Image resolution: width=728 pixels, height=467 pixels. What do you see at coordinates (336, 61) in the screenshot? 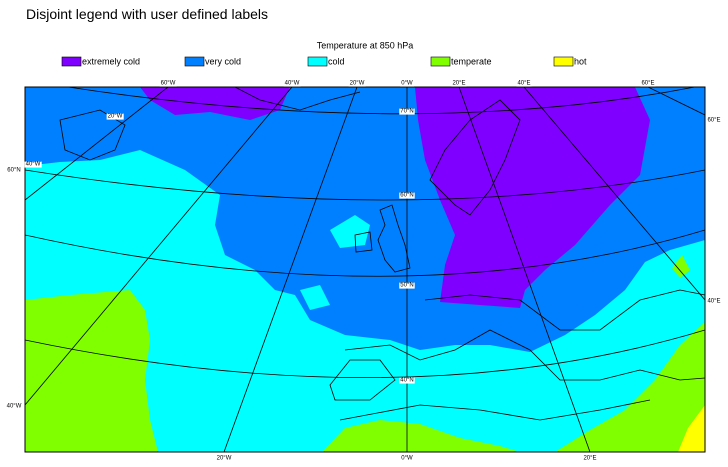
I see `legend-label: cold` at bounding box center [336, 61].